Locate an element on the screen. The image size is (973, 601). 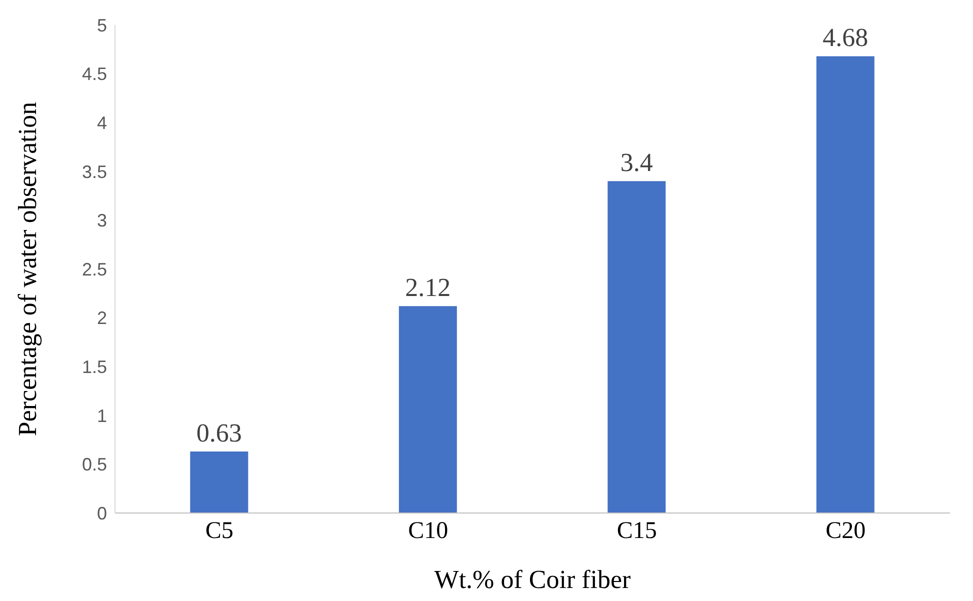
x-tick-label: C15 is located at coordinates (636, 531).